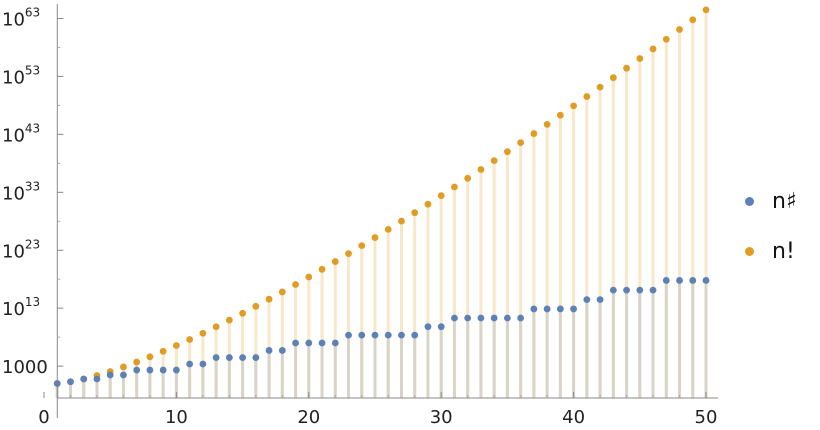 This screenshot has height=430, width=820. Describe the element at coordinates (21, 191) in the screenshot. I see `y-tick-label: 1033` at that location.